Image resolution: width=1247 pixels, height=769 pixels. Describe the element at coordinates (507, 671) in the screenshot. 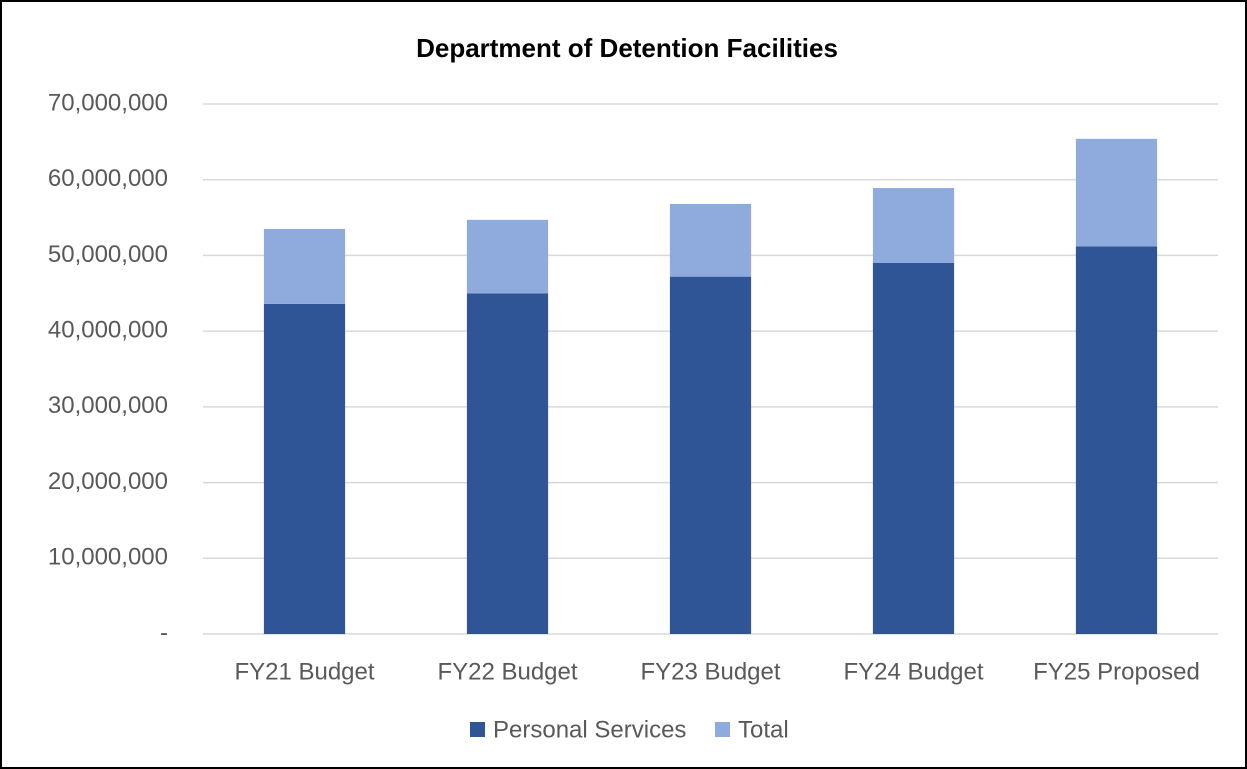

I see `x-tick-label: FY22 Budget` at that location.